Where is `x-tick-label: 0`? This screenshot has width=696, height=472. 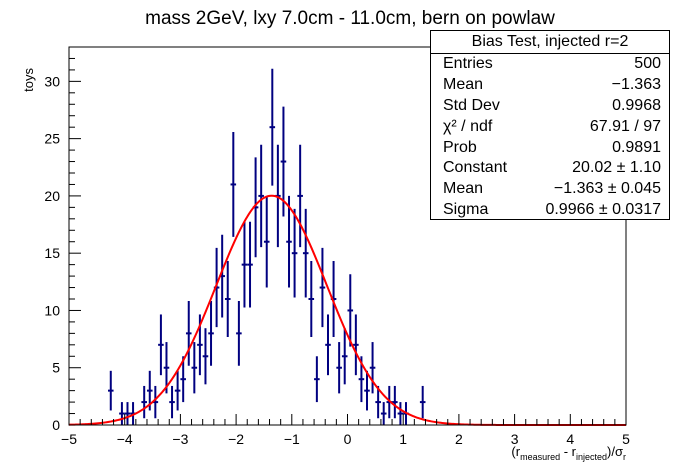
x-tick-label: 0 is located at coordinates (348, 439).